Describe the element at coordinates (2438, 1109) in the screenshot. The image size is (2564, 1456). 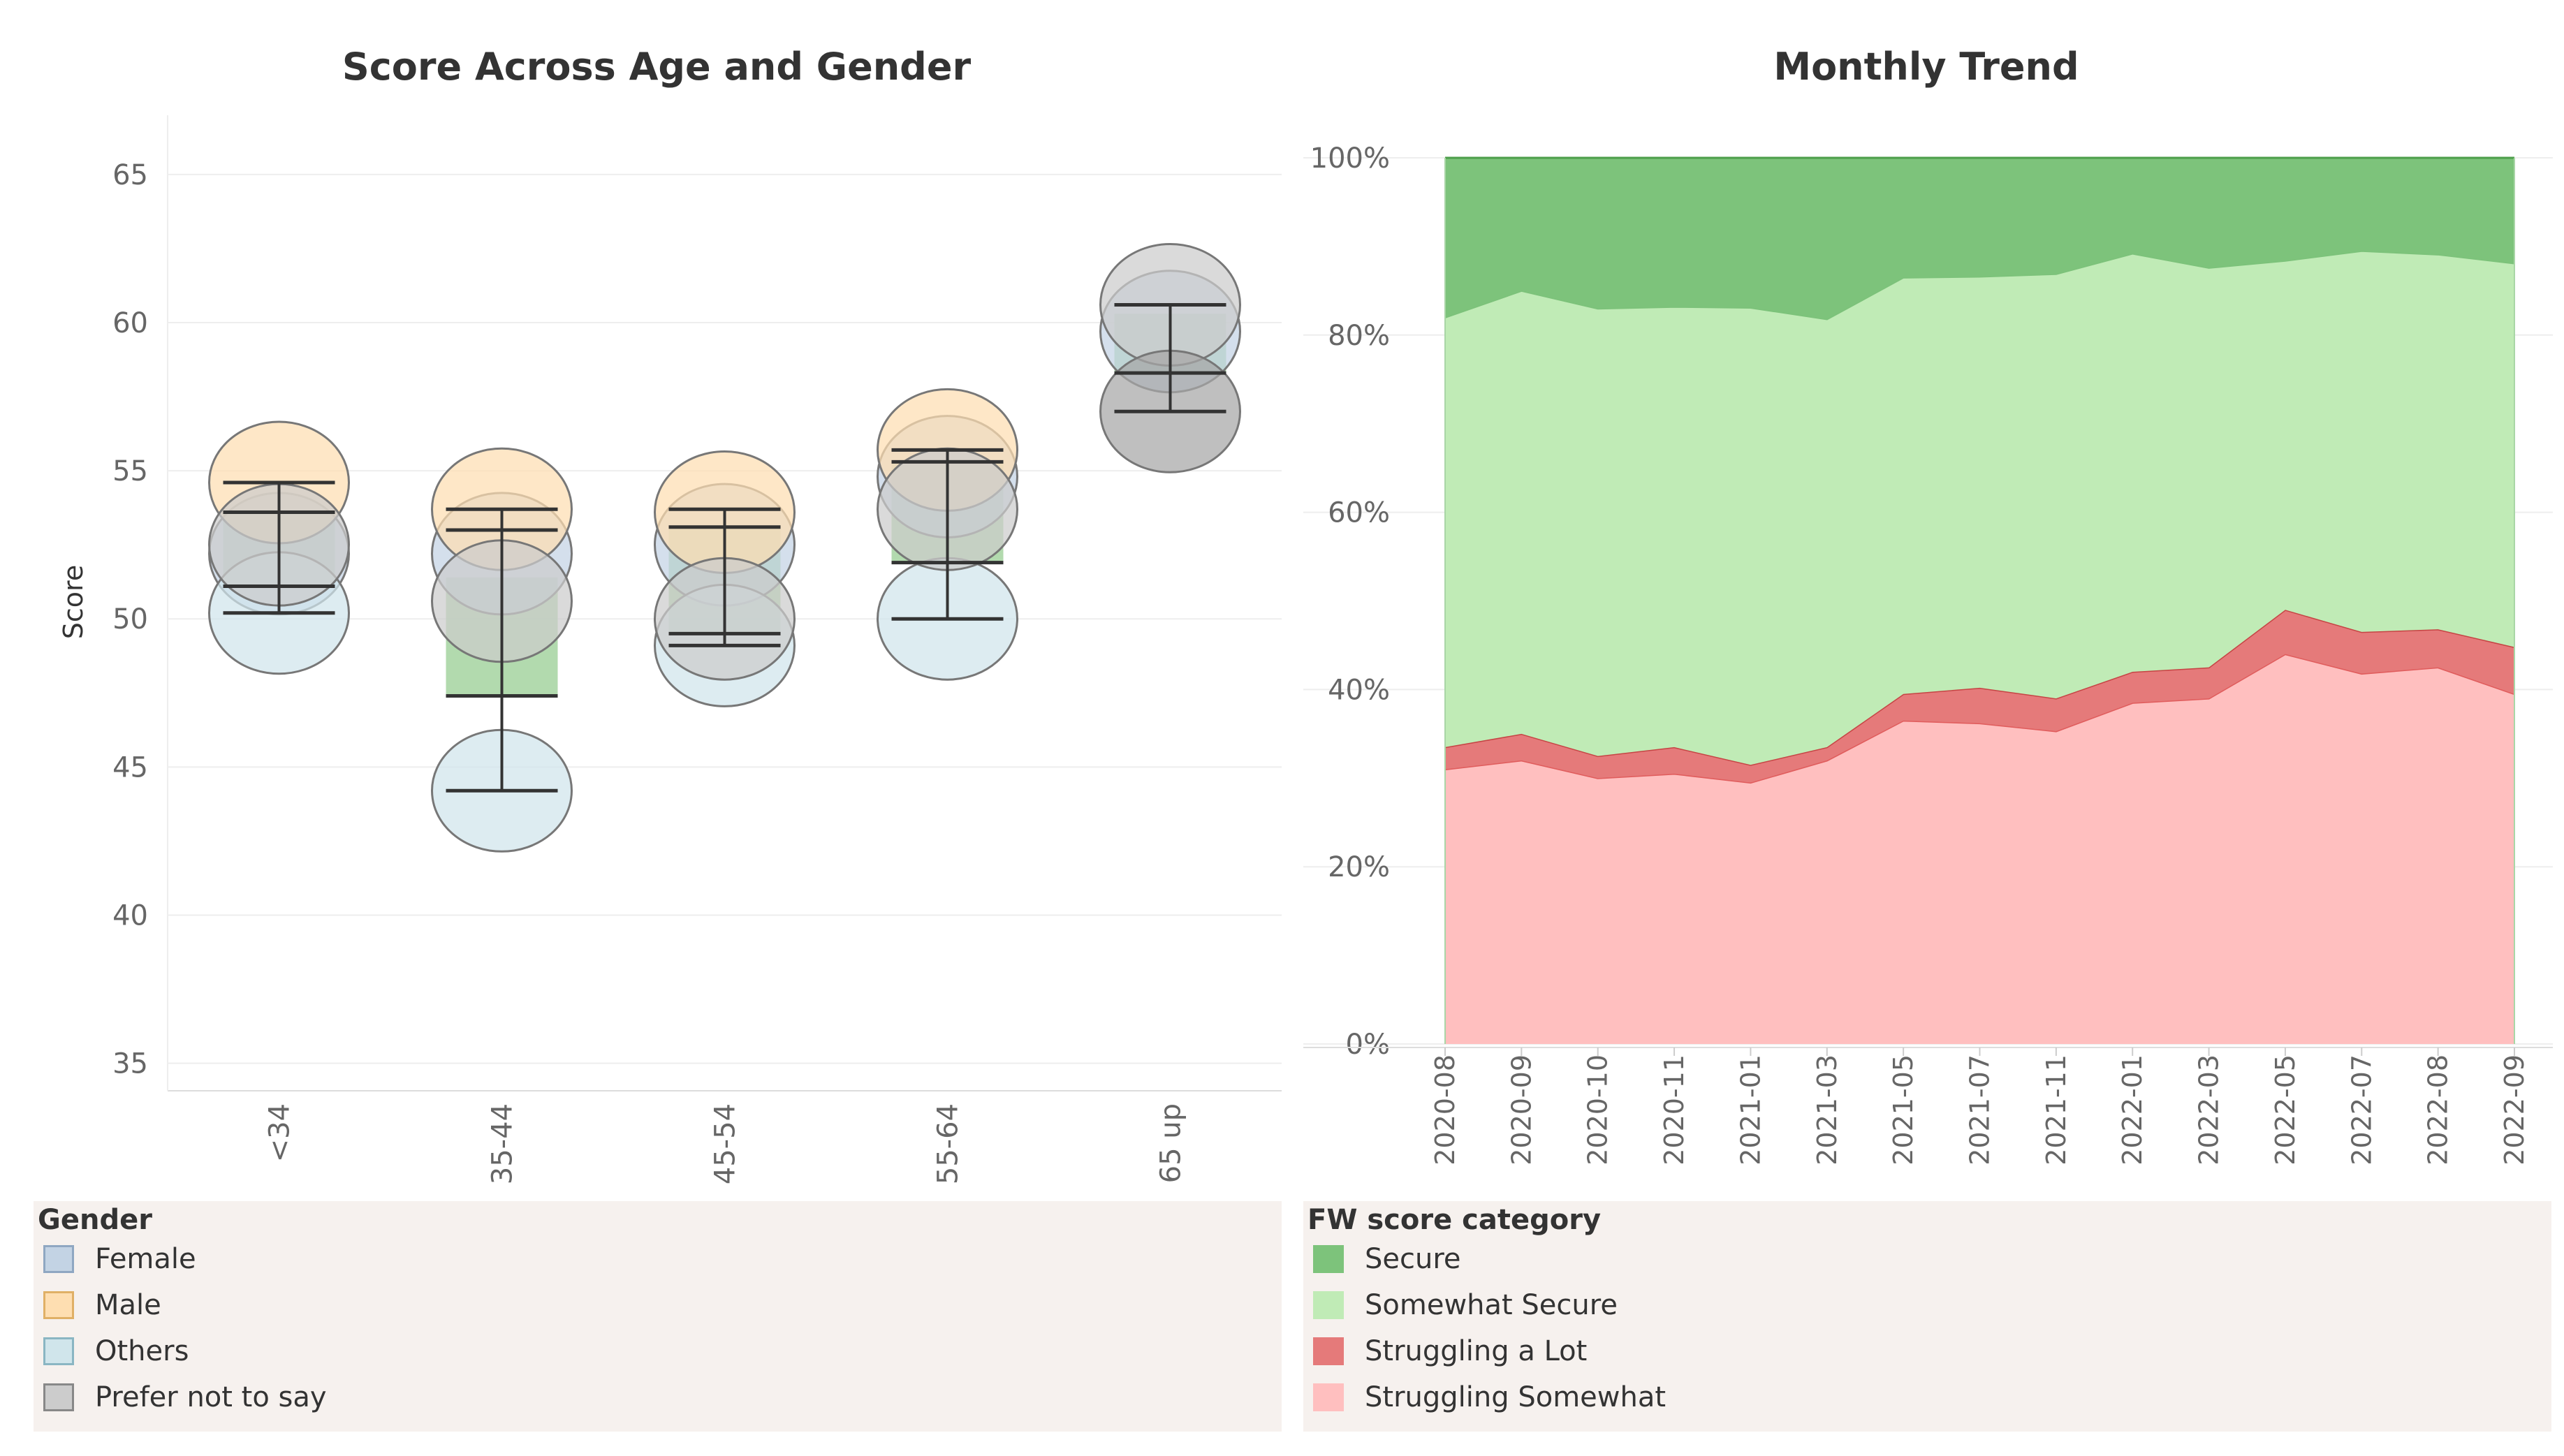
I see `x-tick-label: 2022-08` at that location.